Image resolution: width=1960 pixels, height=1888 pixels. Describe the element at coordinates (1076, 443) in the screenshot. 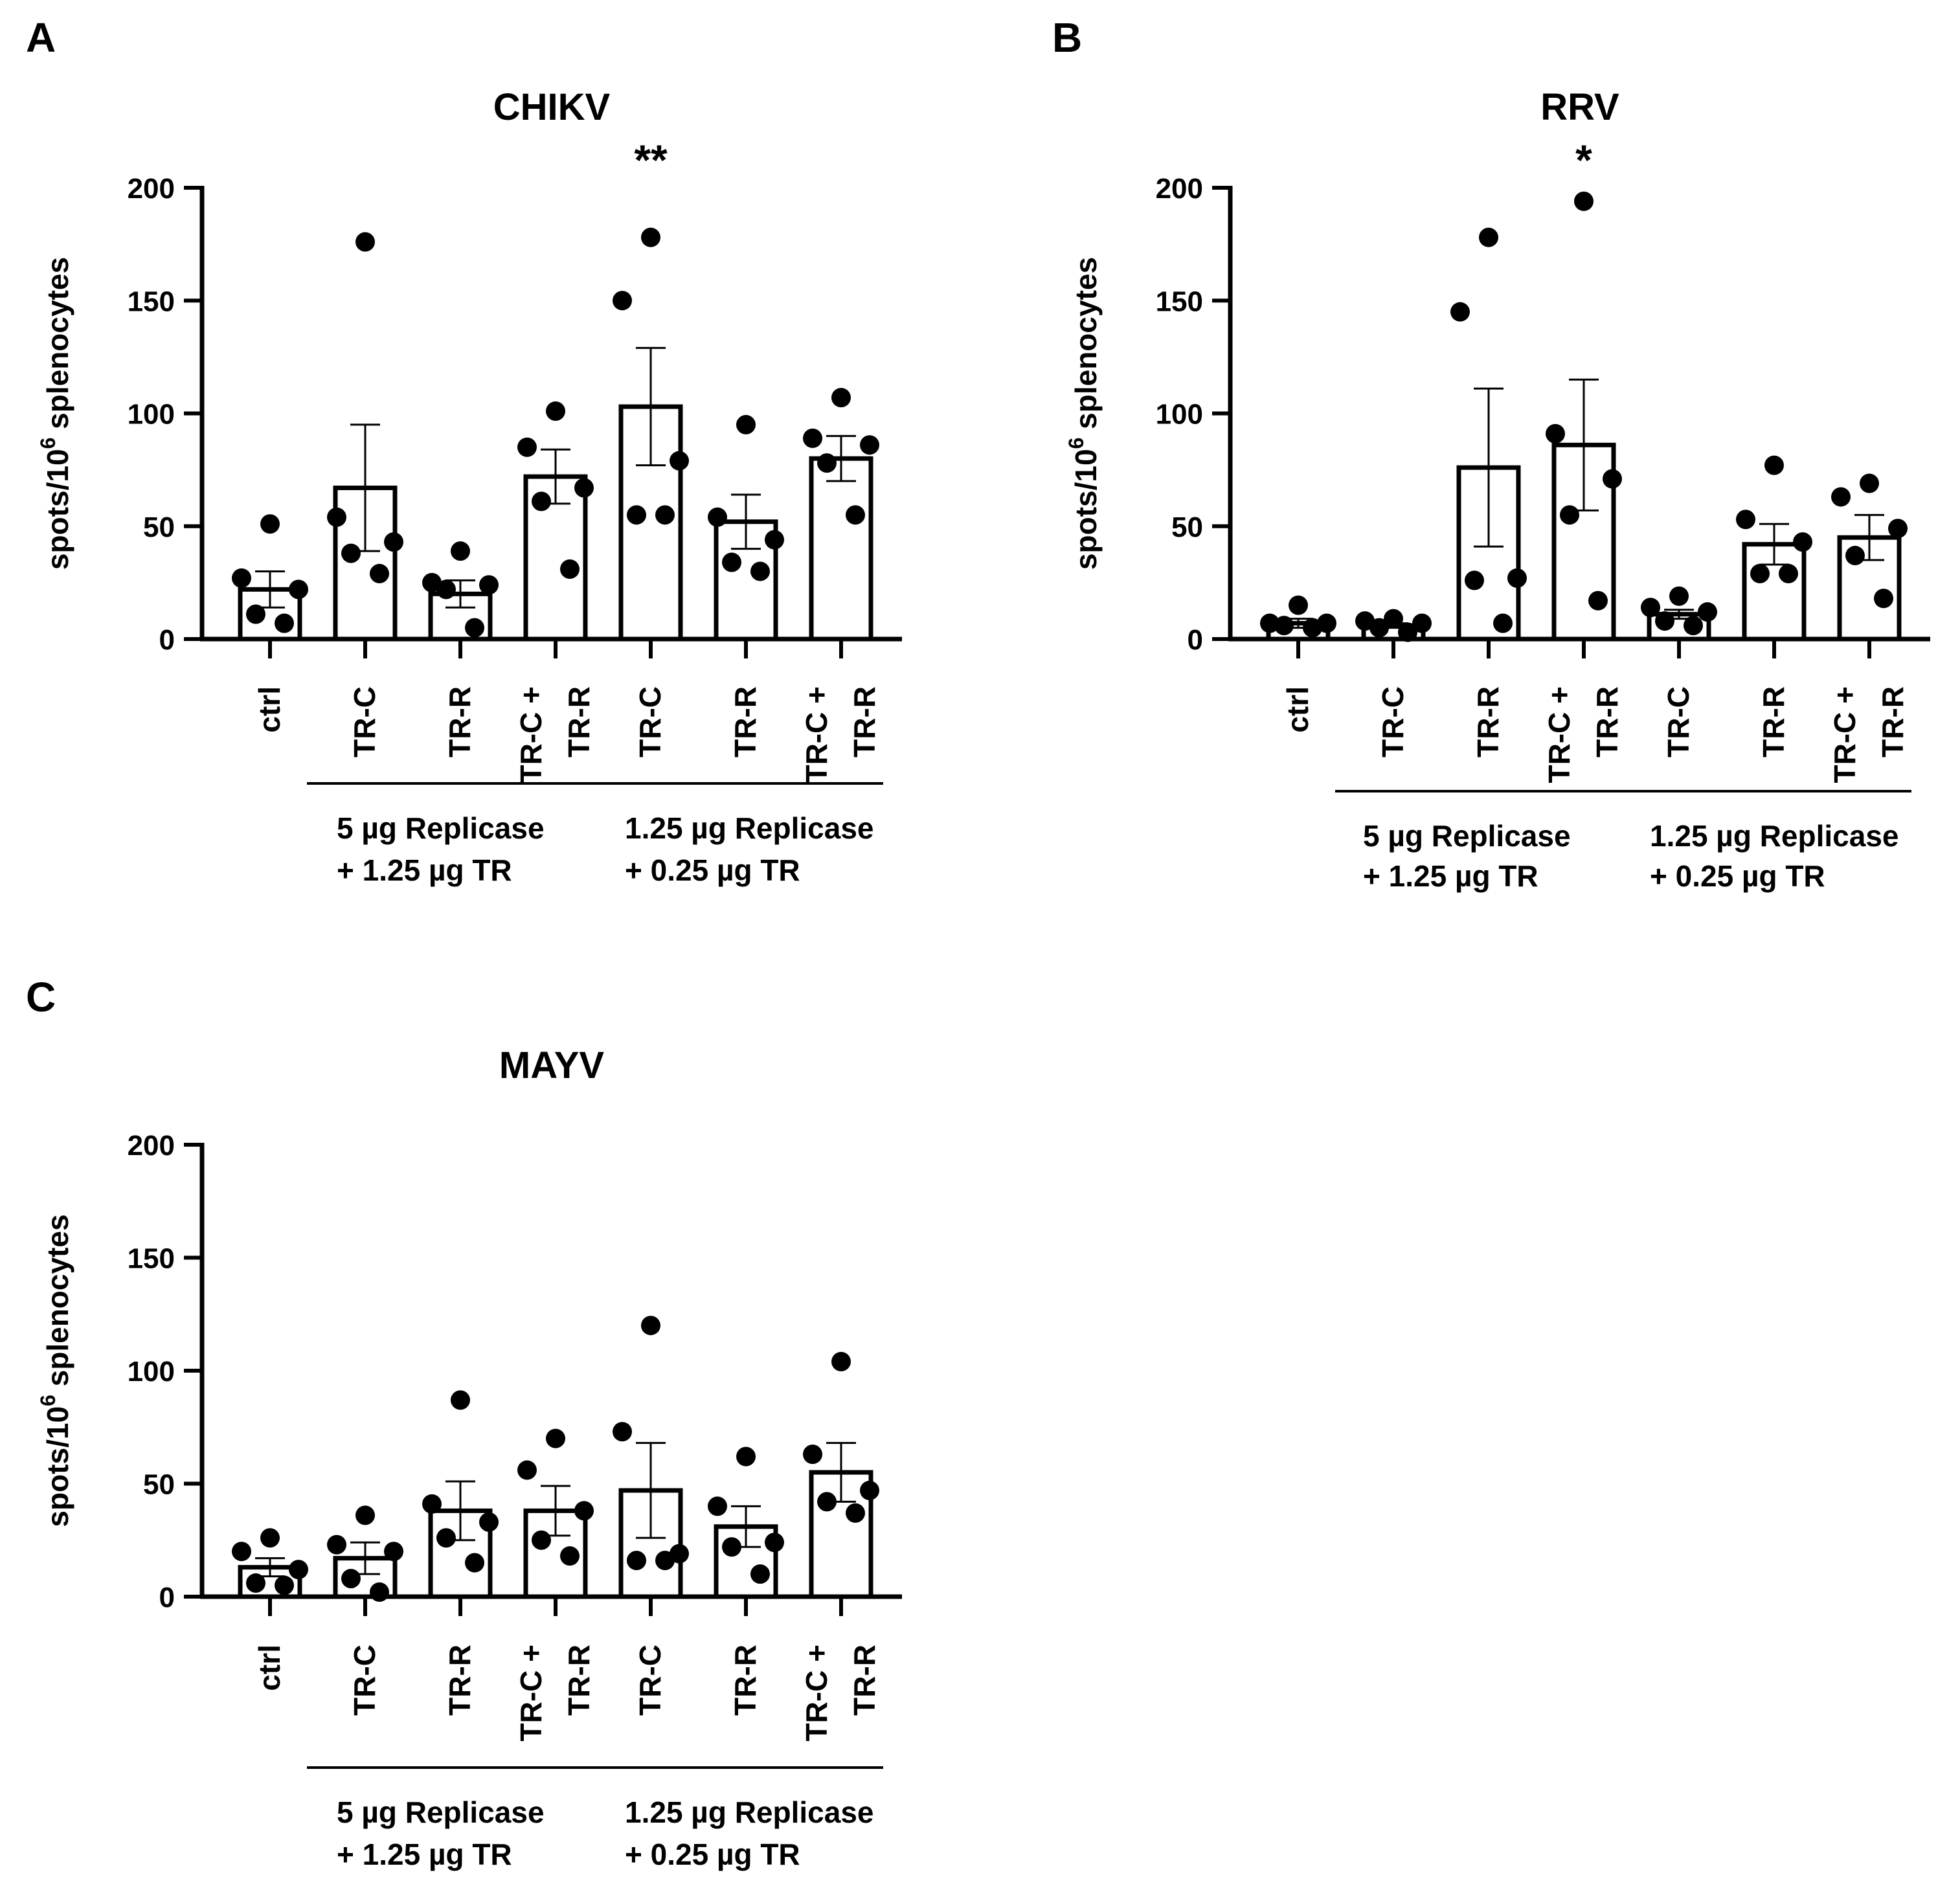

I see `y-label-sup: 6` at that location.